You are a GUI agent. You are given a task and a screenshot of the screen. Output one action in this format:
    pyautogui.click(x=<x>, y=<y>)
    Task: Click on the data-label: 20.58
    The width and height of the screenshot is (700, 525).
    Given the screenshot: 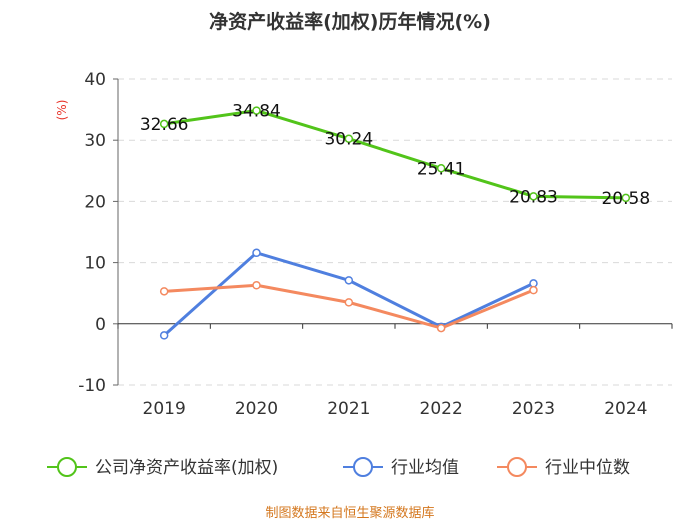 What is the action you would take?
    pyautogui.click(x=625, y=199)
    